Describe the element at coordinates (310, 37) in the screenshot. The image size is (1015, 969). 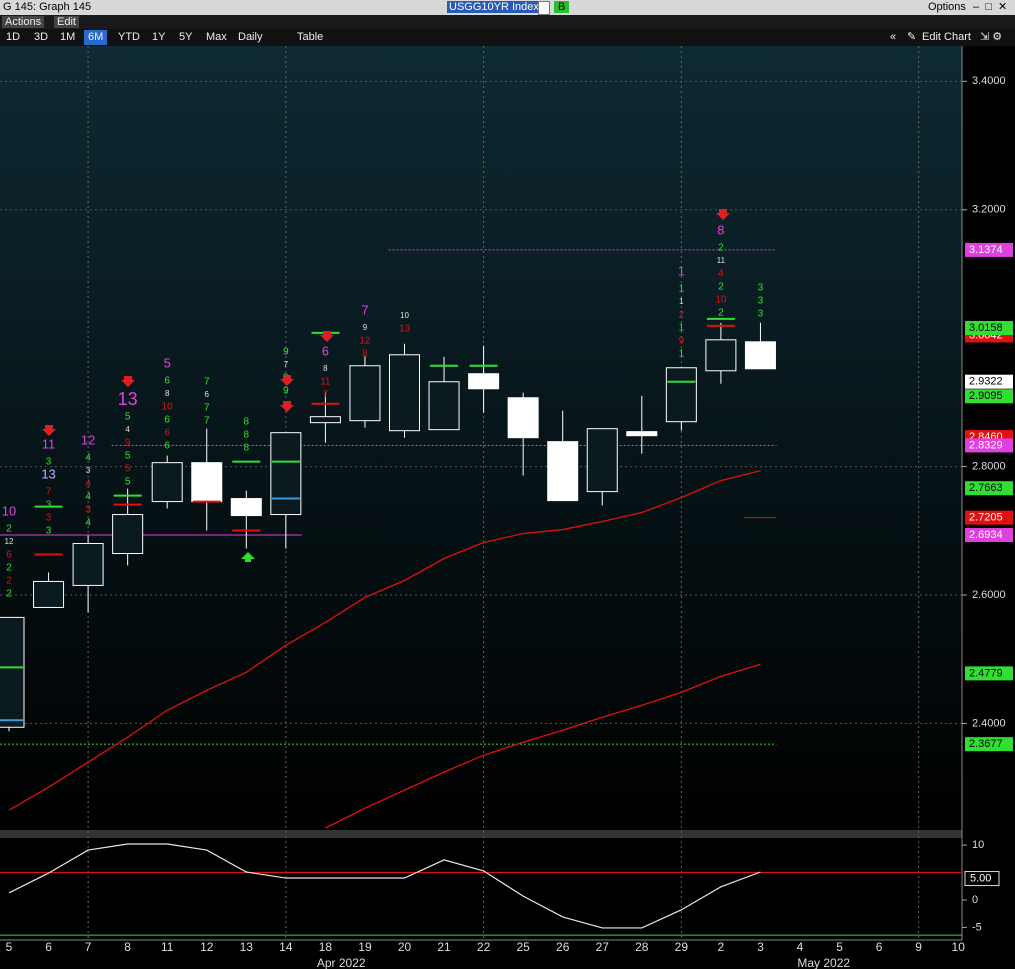
I see `range-button: Table` at that location.